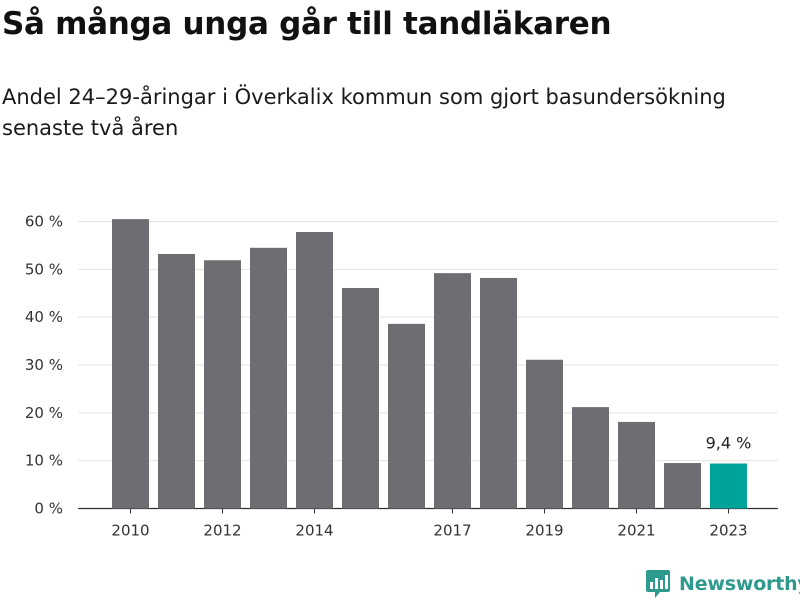 The image size is (800, 600). Describe the element at coordinates (314, 370) in the screenshot. I see `bar-2014` at that location.